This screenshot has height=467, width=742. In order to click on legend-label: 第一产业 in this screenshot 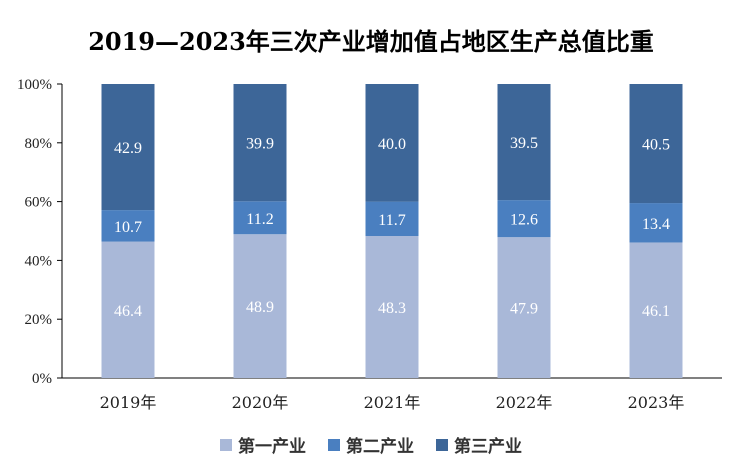, I will do `click(272, 447)`.